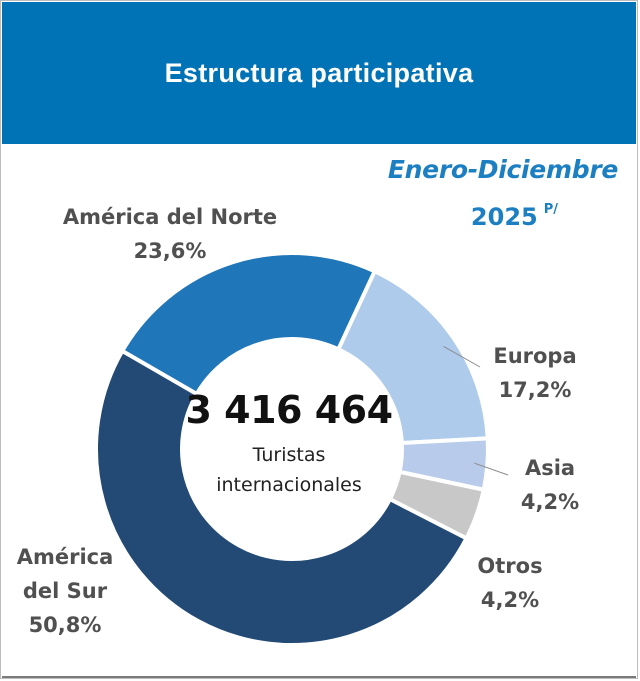  What do you see at coordinates (502, 169) in the screenshot?
I see `period-range: Enero-Diciembre` at bounding box center [502, 169].